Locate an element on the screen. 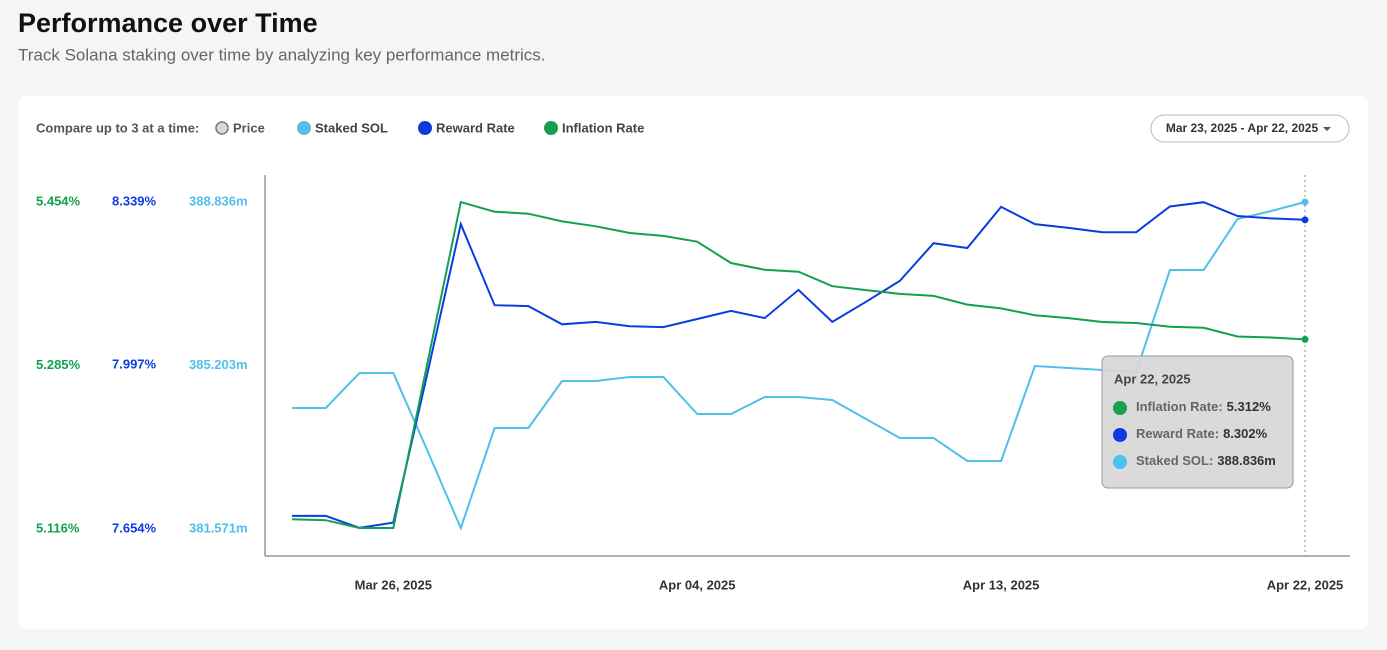  tooltip-value: 5.312% is located at coordinates (1249, 406).